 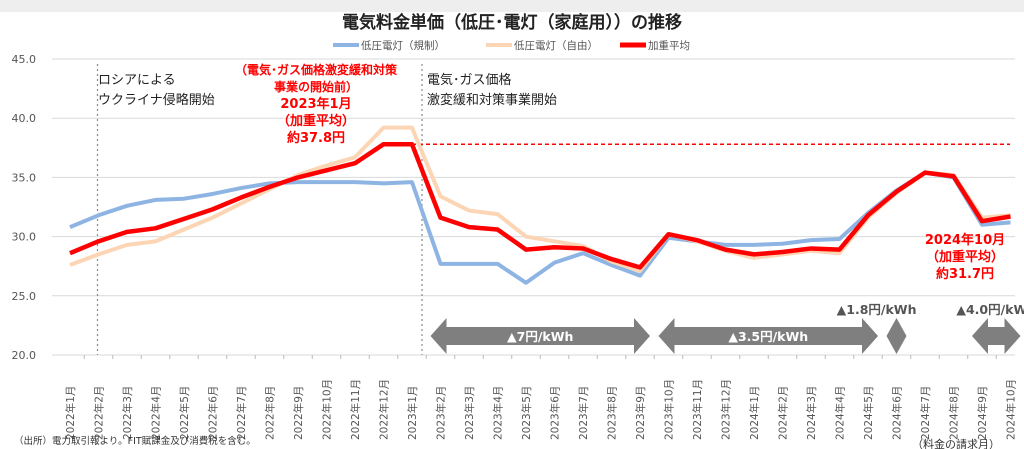 What do you see at coordinates (840, 413) in the screenshot?
I see `x-tick-label: 2024年4月` at bounding box center [840, 413].